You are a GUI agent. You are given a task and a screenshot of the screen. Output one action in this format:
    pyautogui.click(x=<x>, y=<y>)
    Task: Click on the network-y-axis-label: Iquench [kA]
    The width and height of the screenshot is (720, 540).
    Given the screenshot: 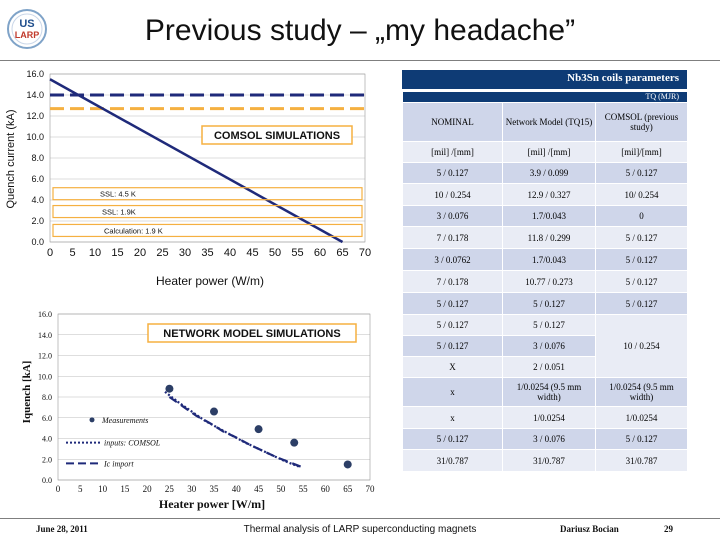 What is the action you would take?
    pyautogui.click(x=27, y=392)
    